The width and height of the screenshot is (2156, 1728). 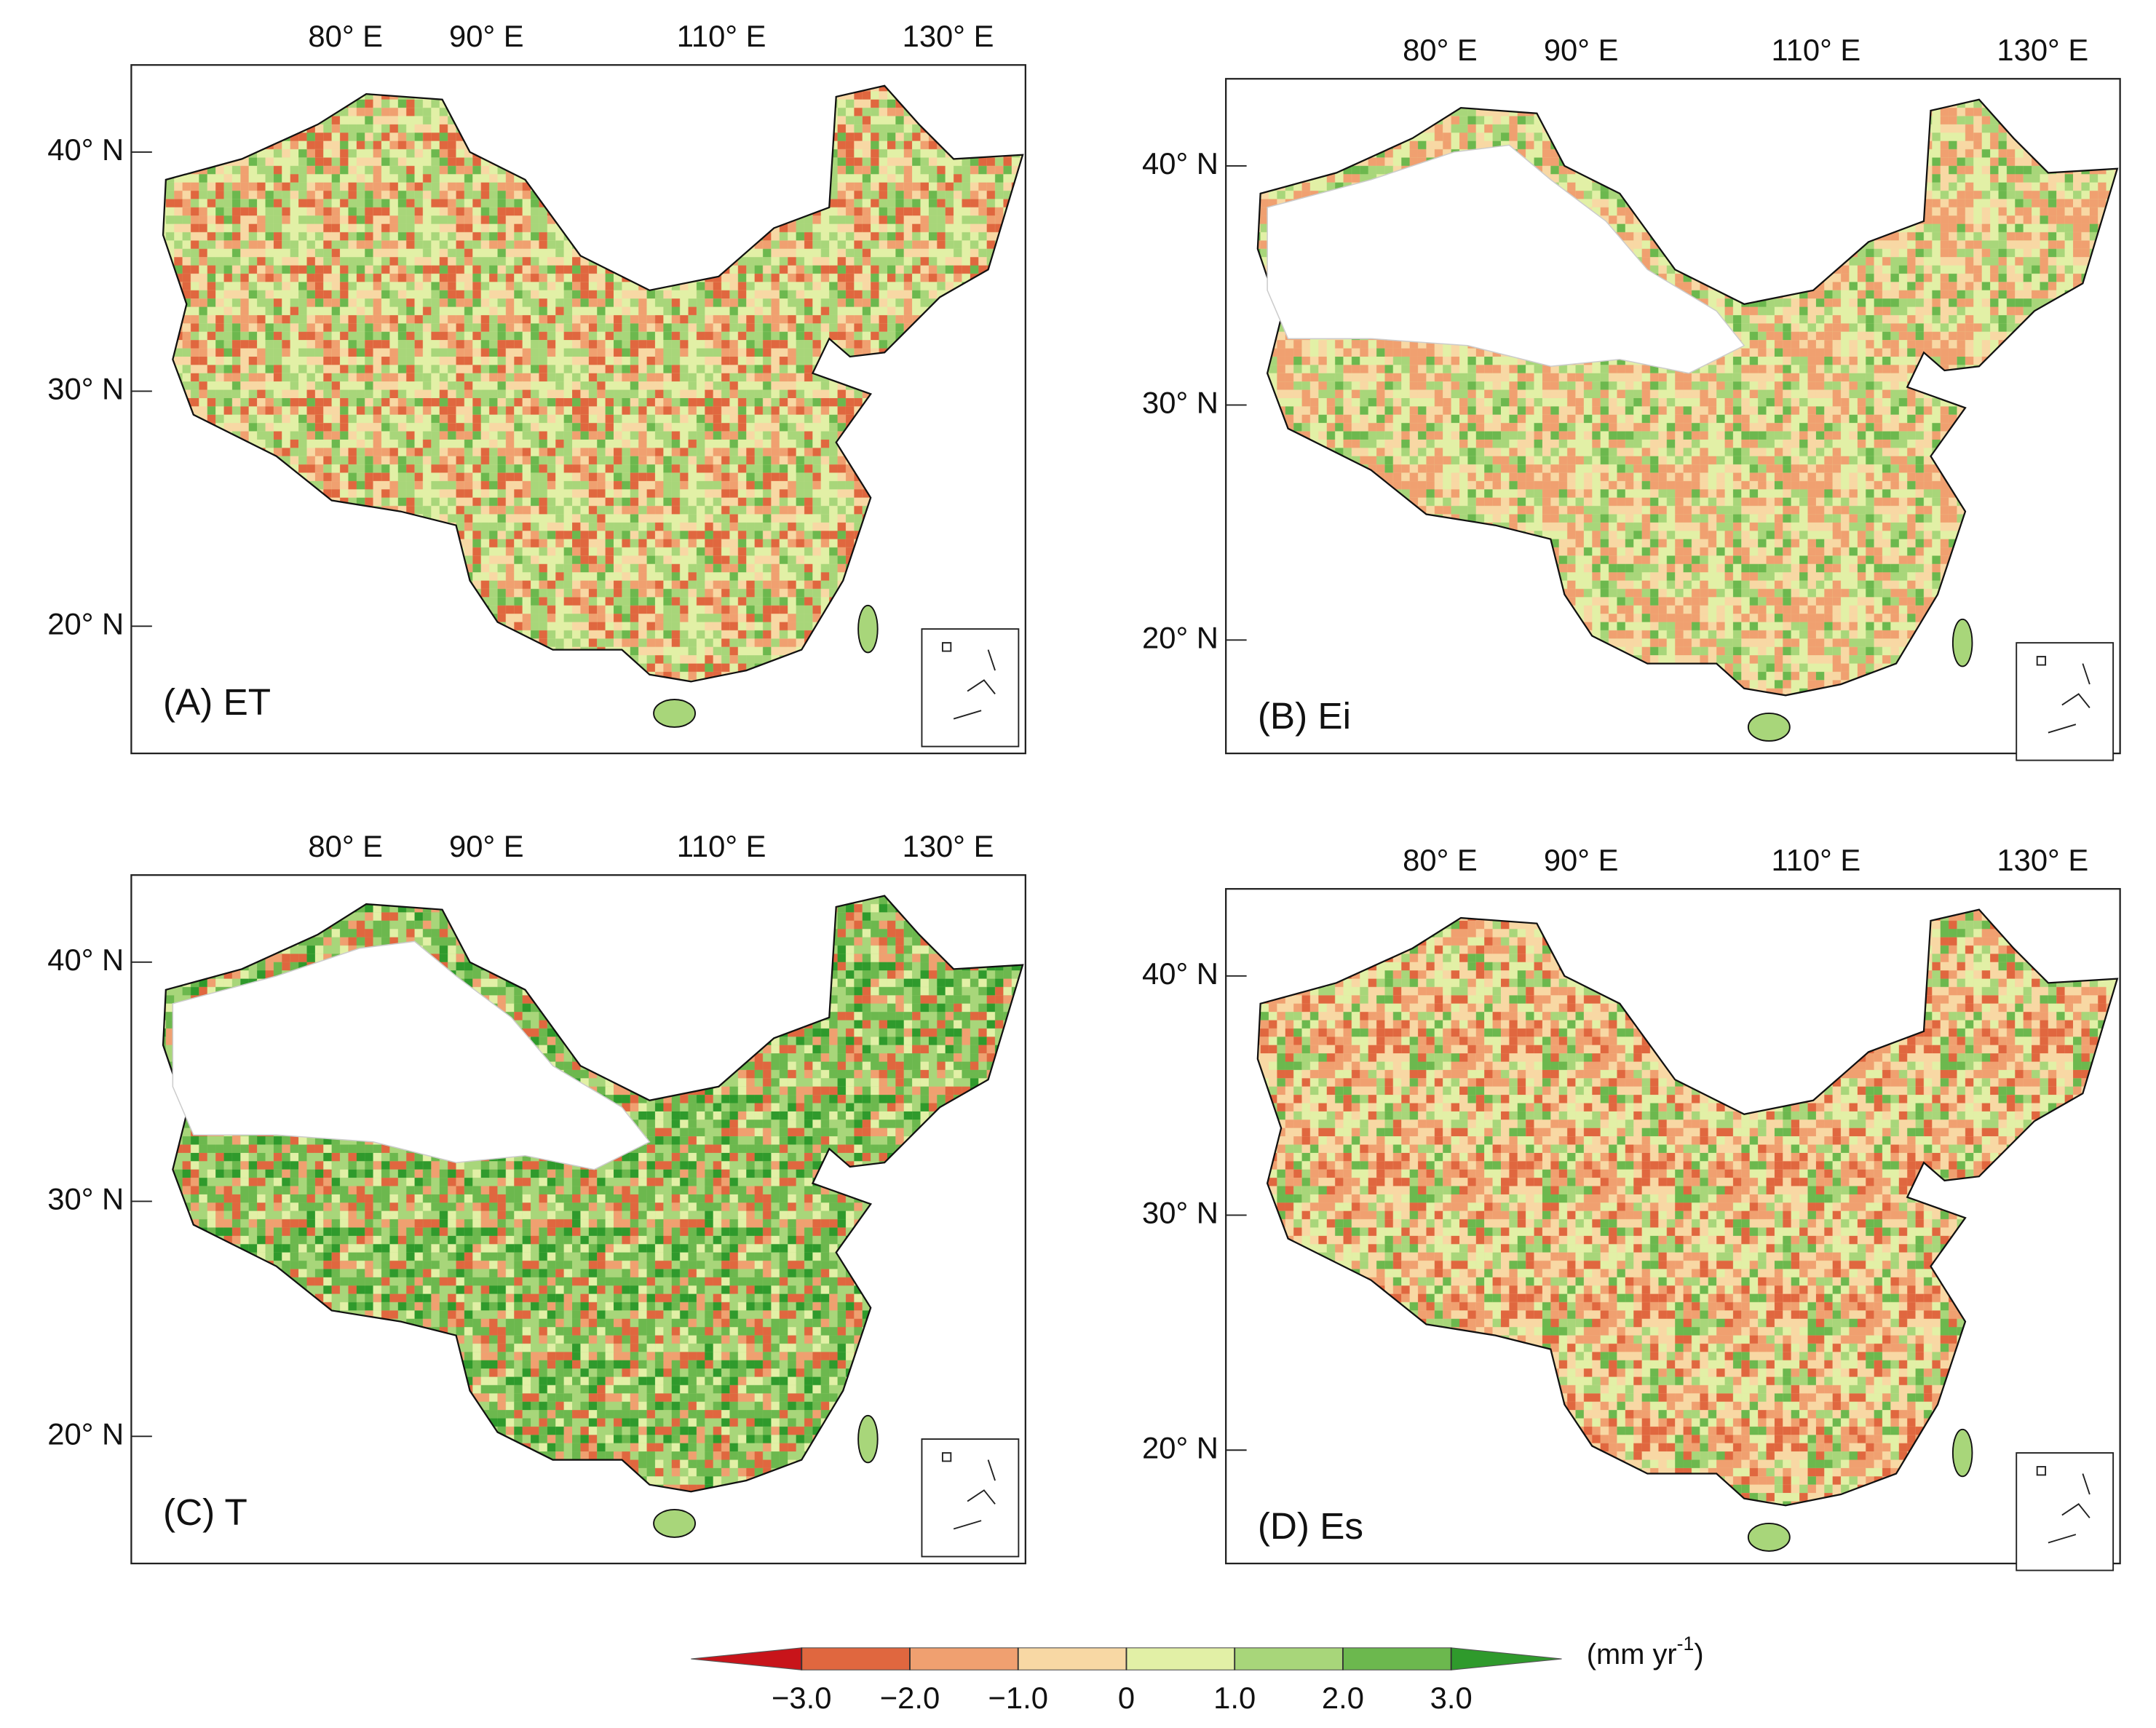 I want to click on colorbar-tick-label: −3.0, so click(x=801, y=1698).